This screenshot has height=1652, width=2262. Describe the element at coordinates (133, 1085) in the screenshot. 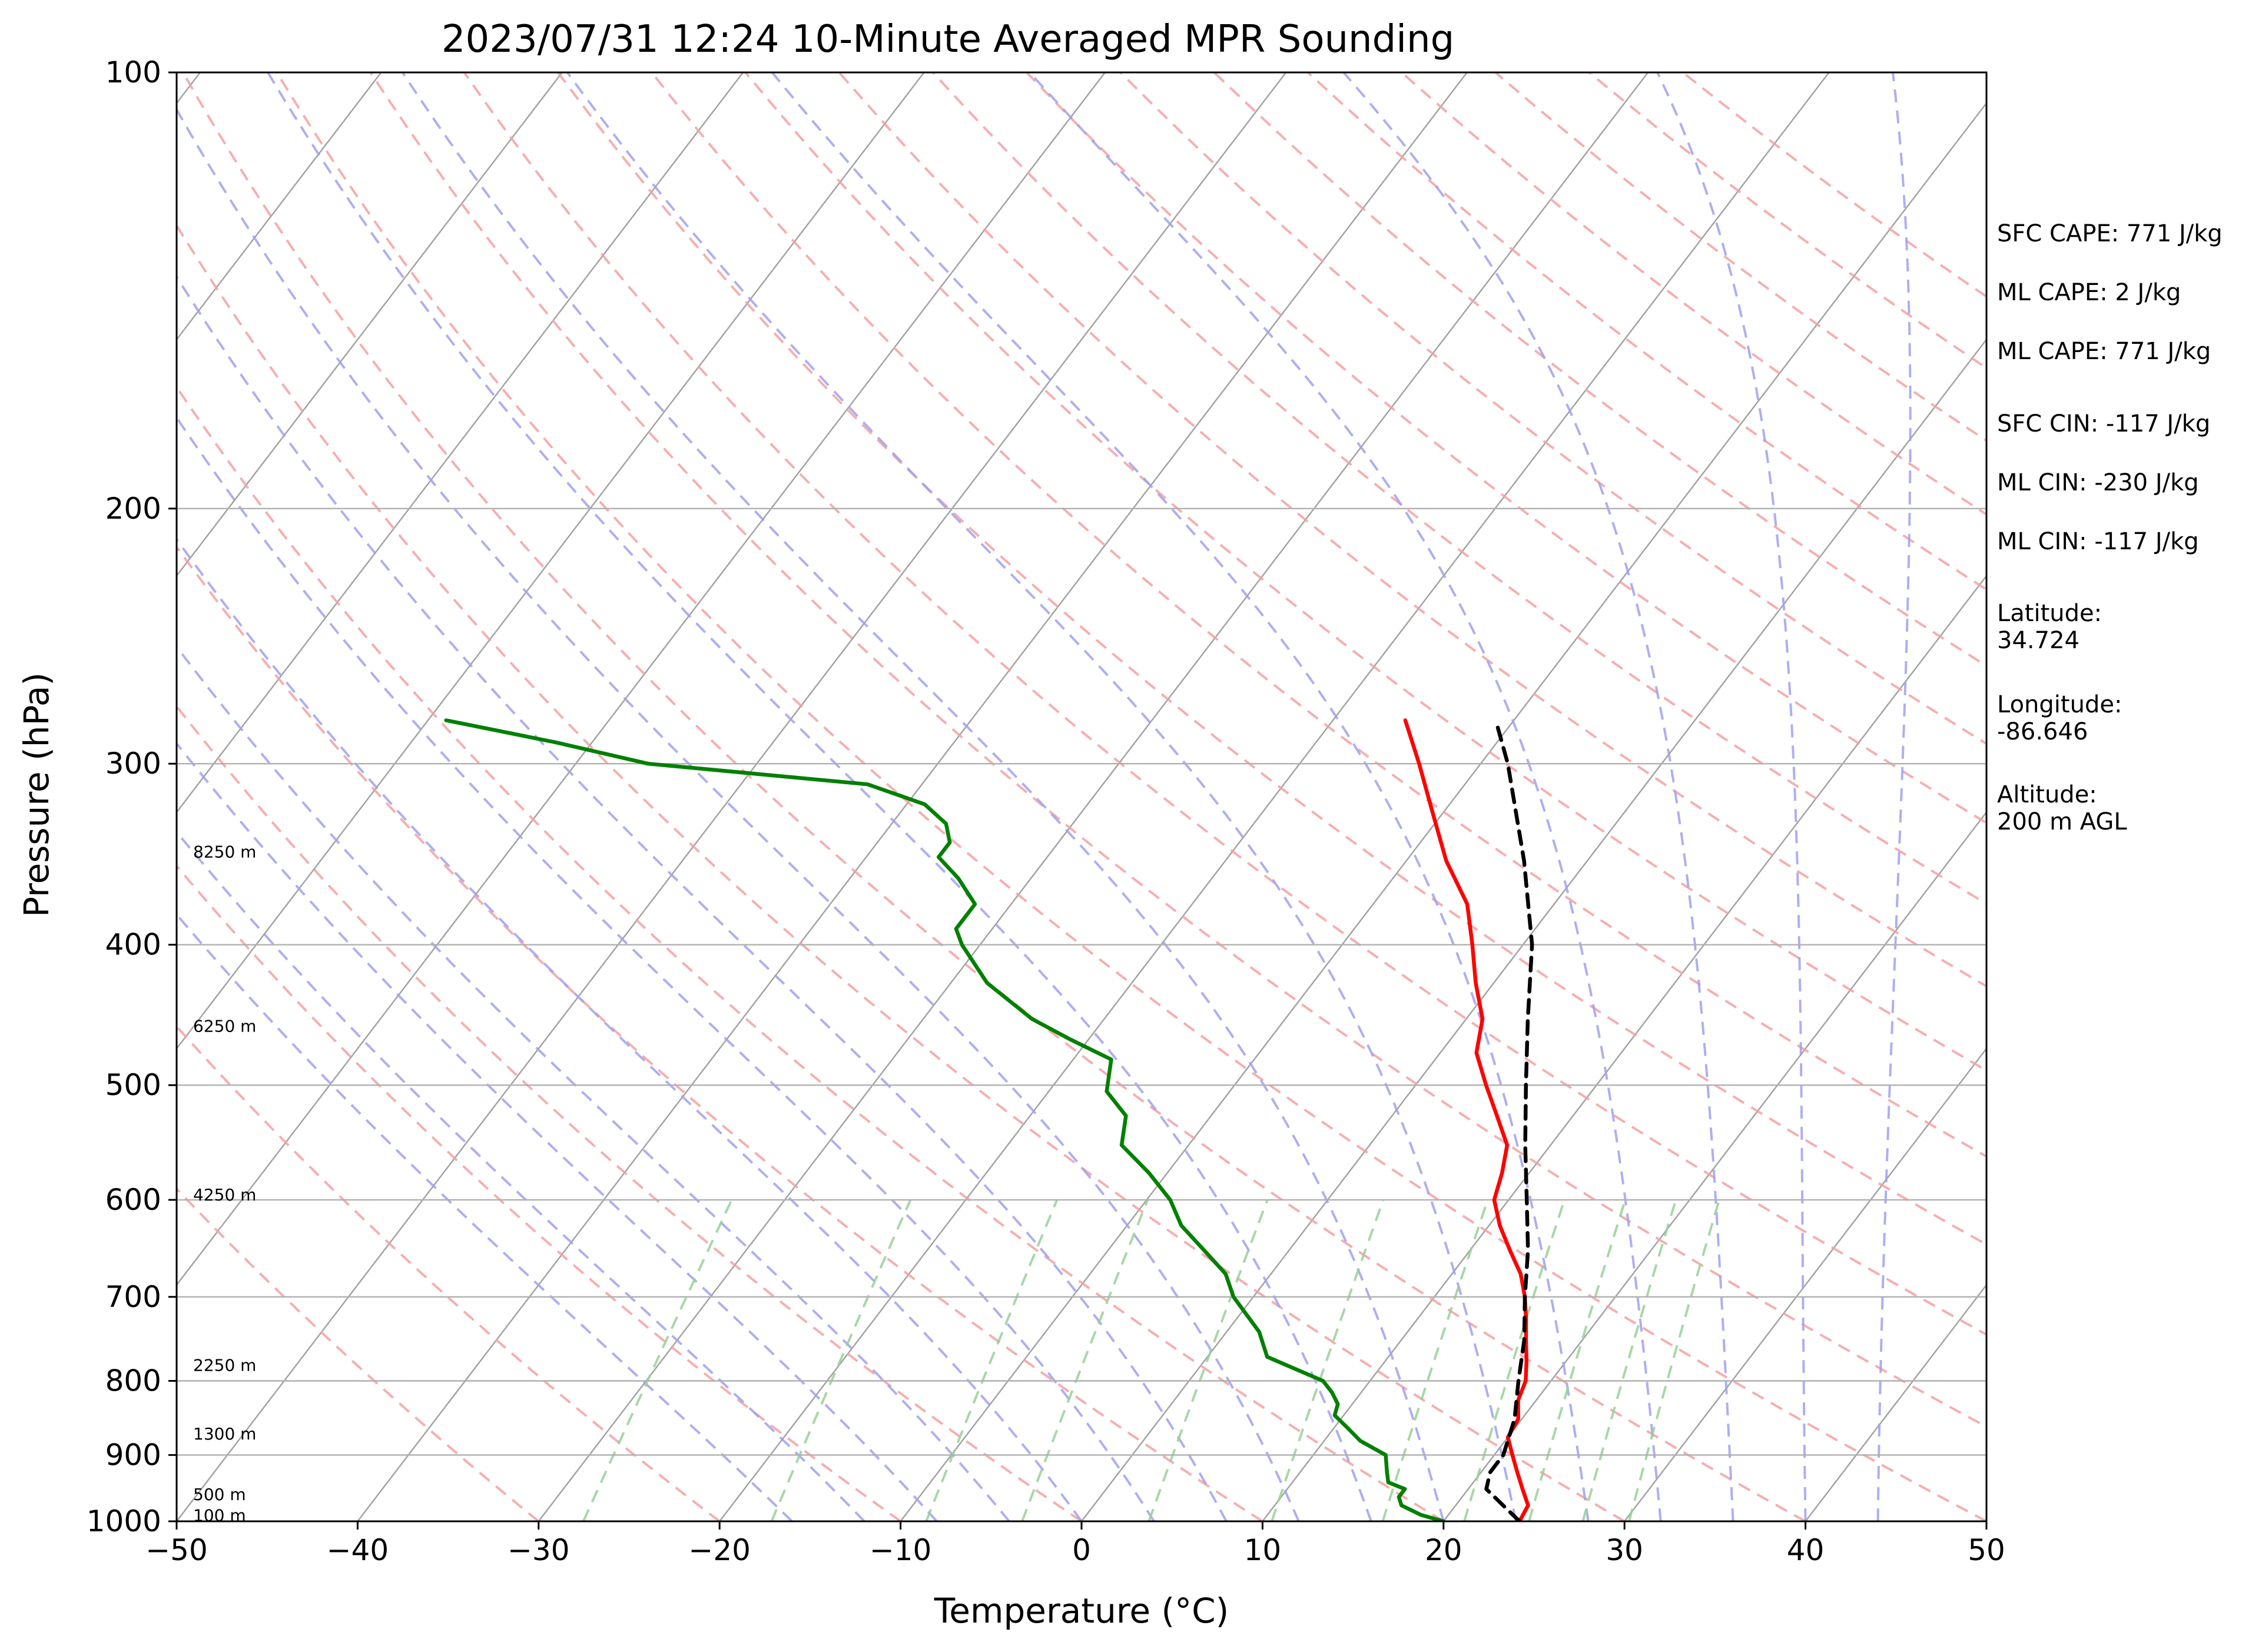

I see `y-tick-label: 500` at that location.